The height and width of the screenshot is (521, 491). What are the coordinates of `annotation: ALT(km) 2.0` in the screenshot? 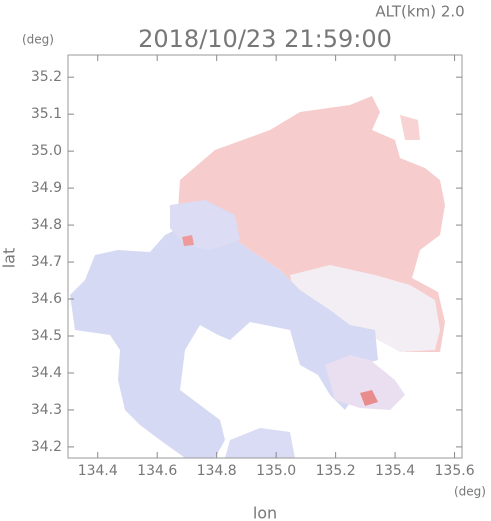 It's located at (419, 12).